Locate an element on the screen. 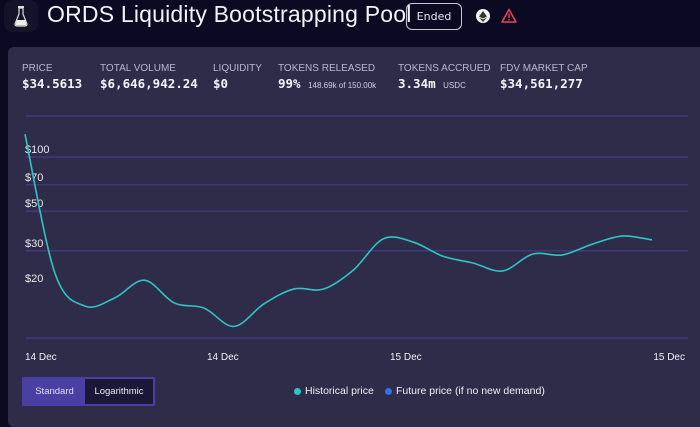 Image resolution: width=700 pixels, height=427 pixels. toggle-logarithmic: Logarithmic is located at coordinates (119, 391).